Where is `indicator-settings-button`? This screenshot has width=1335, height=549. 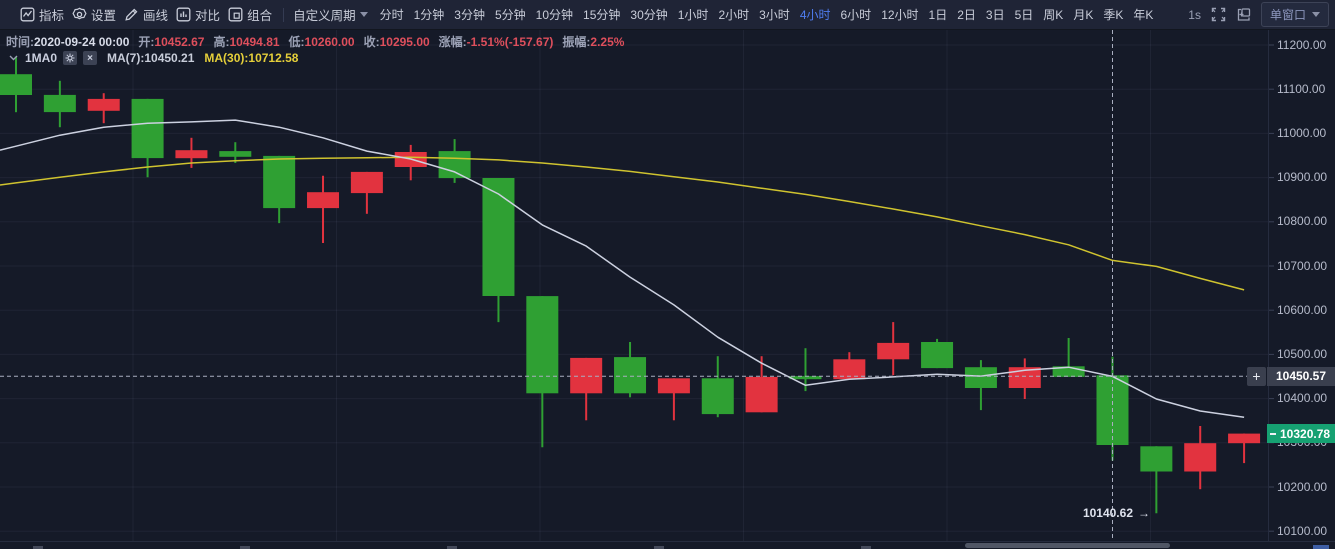 indicator-settings-button is located at coordinates (70, 58).